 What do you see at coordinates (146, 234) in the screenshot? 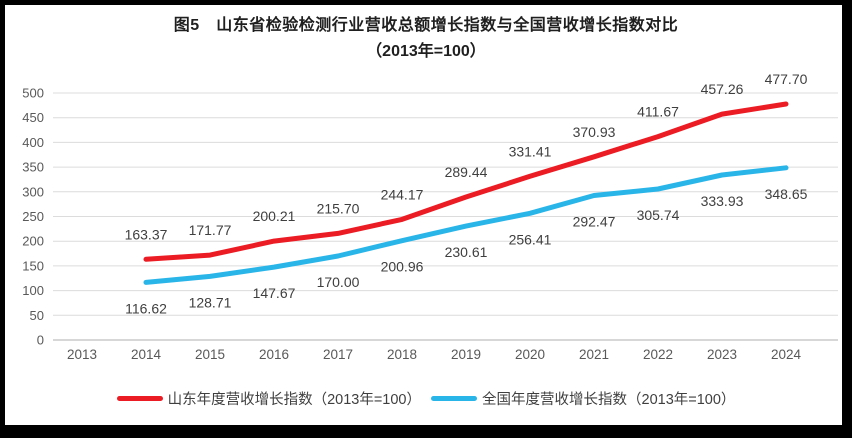
I see `data-label: 163.37` at bounding box center [146, 234].